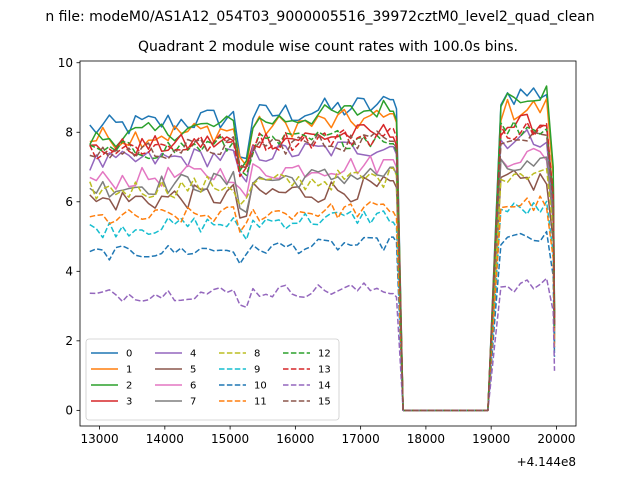 This screenshot has height=480, width=640. Describe the element at coordinates (193, 402) in the screenshot. I see `legend-label-7: 7` at that location.